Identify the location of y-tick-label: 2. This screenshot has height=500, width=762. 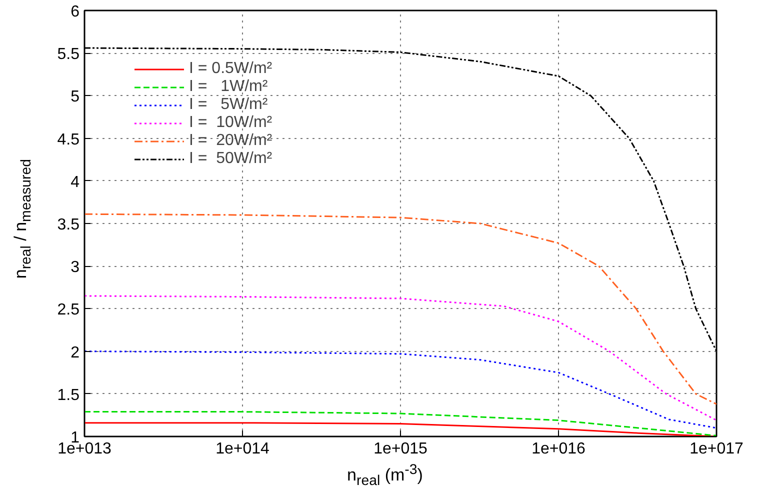
(75, 353).